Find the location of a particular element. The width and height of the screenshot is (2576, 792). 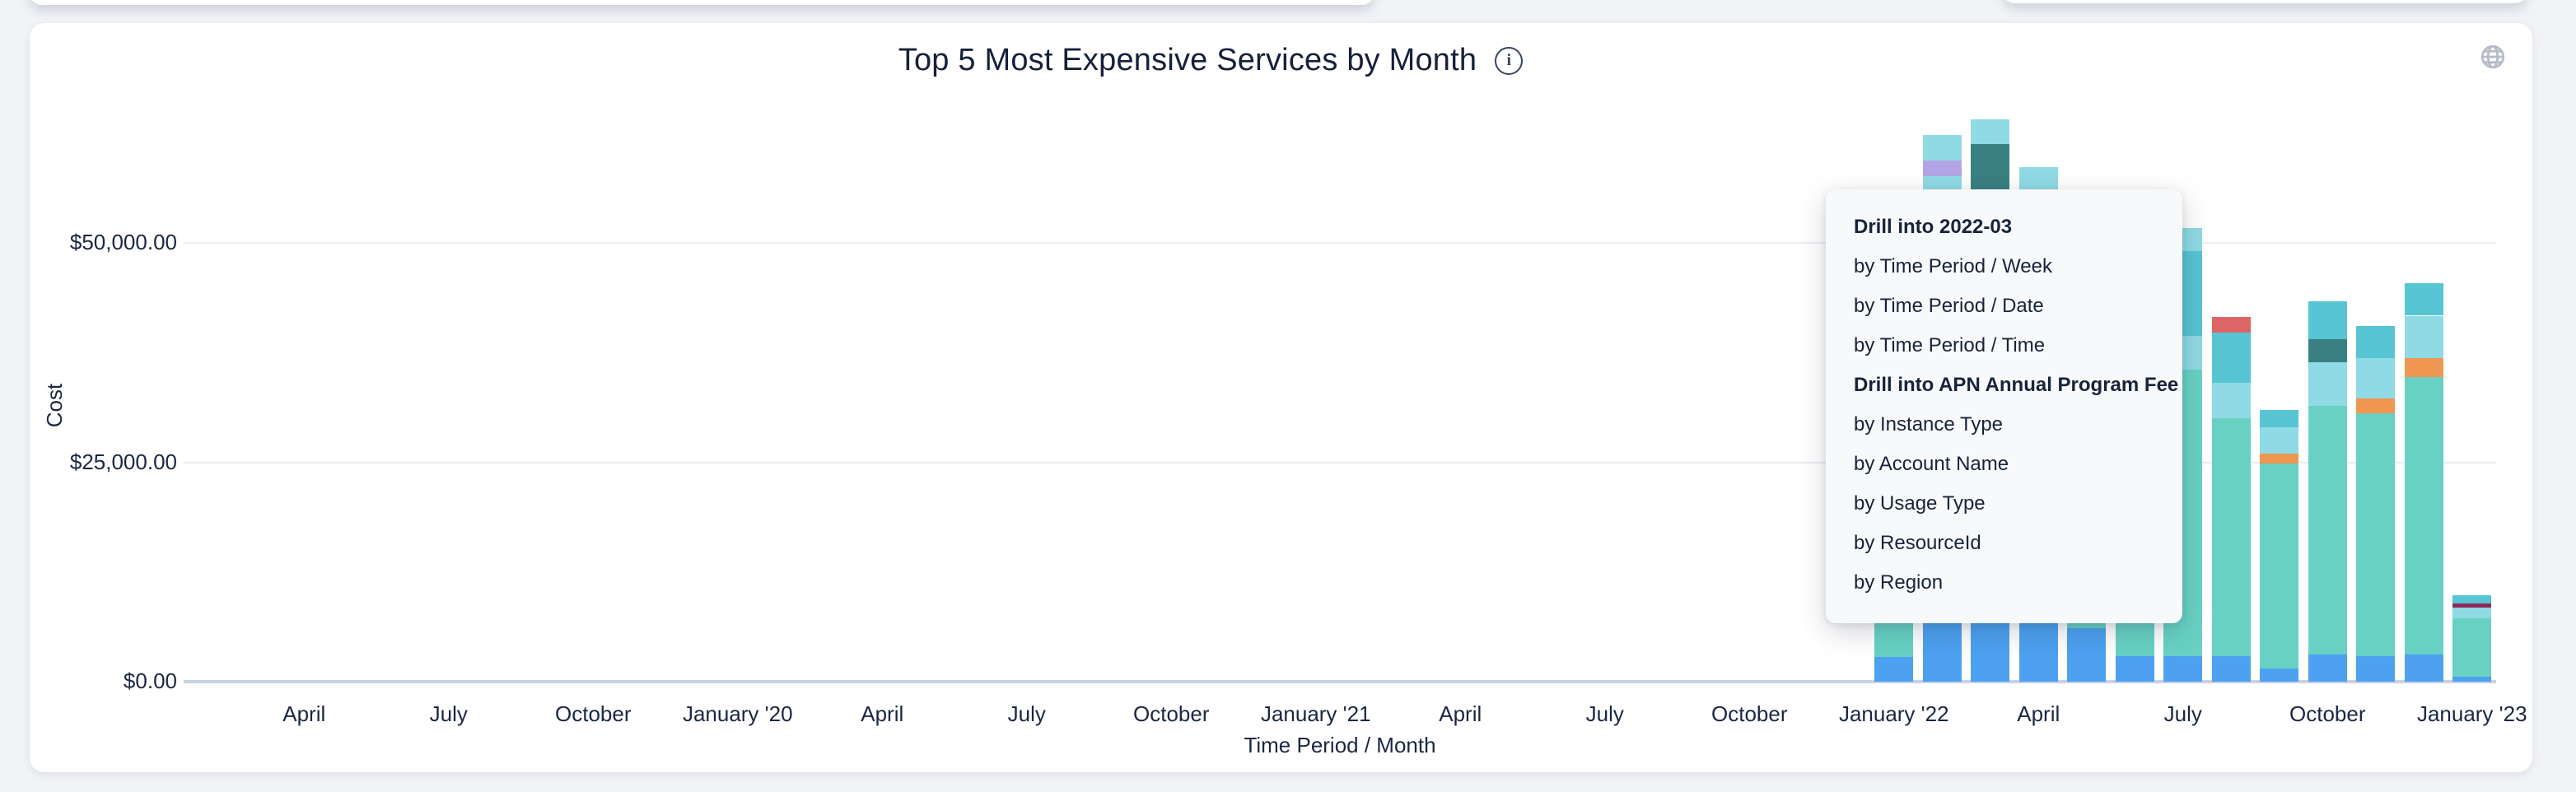

chart-title: Top 5 Most Expensive Services by Month is located at coordinates (1187, 60).